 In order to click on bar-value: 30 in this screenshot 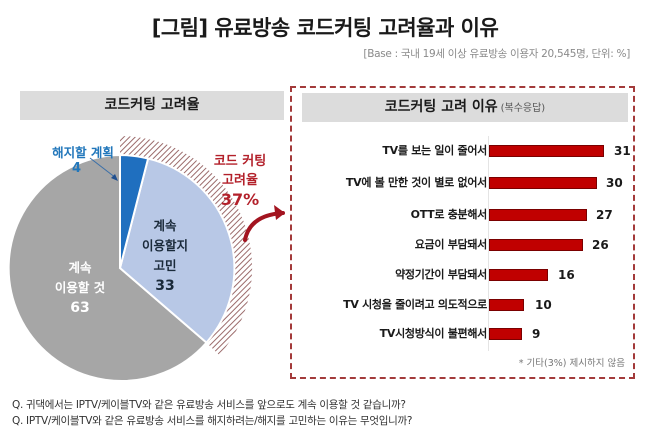, I will do `click(614, 183)`.